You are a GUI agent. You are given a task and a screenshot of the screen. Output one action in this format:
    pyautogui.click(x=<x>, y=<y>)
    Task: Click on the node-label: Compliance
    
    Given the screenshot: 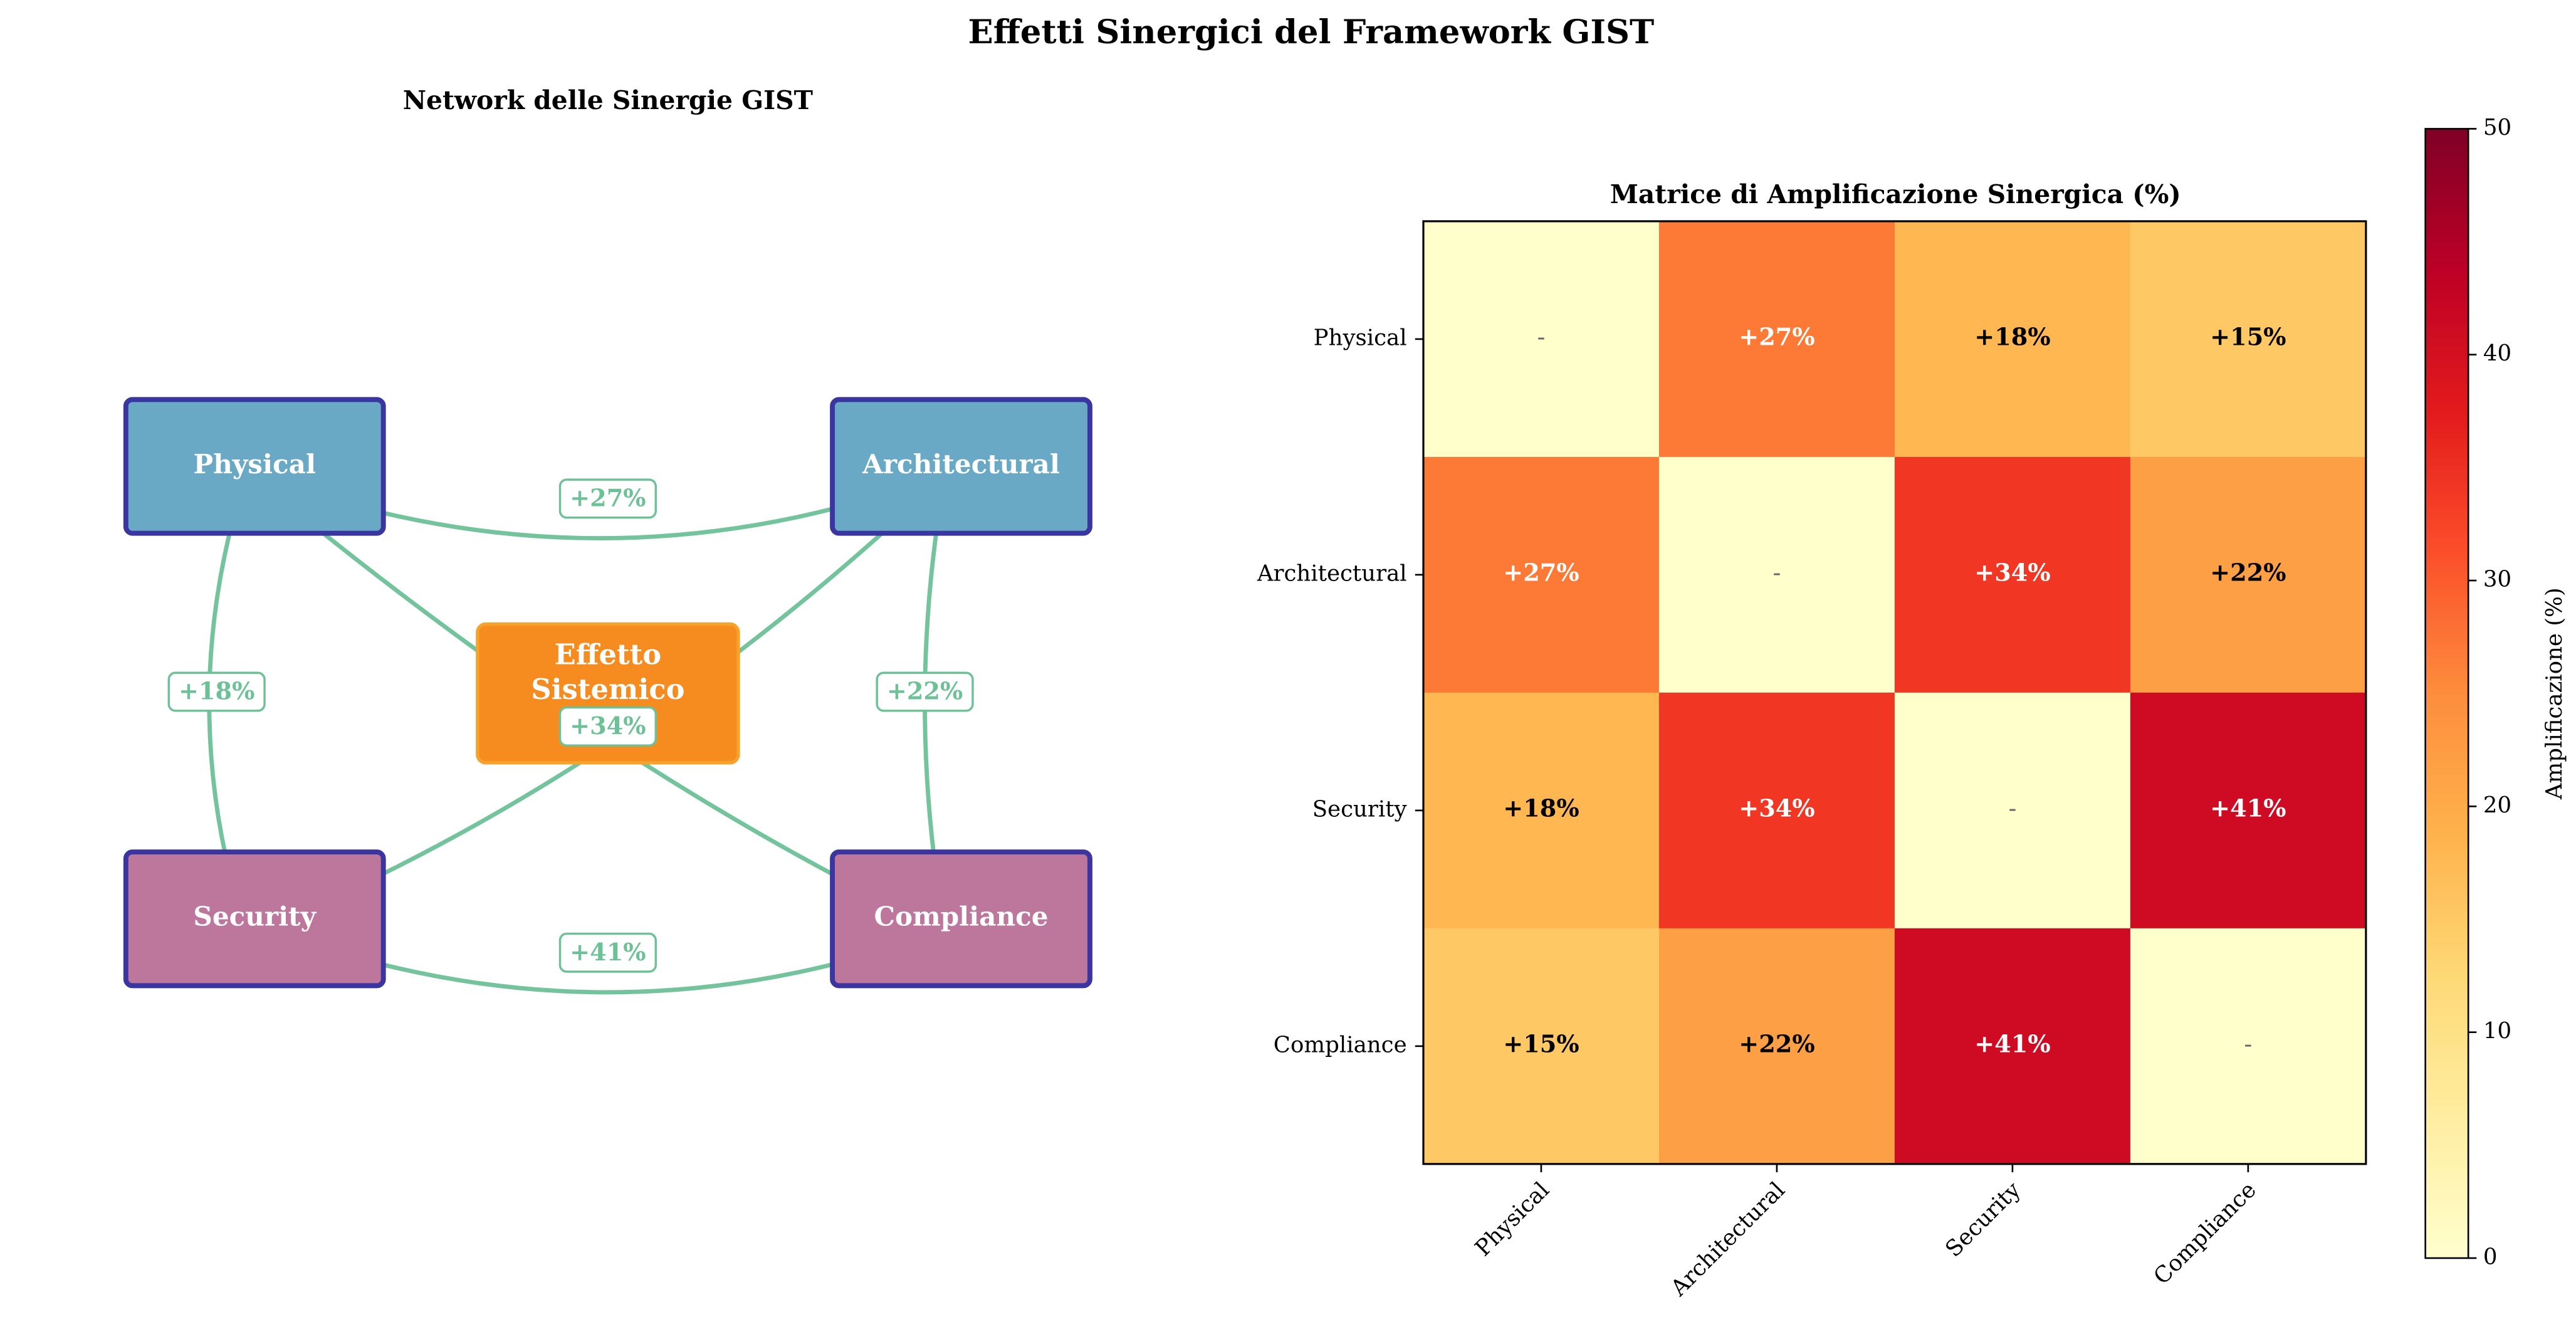 What is the action you would take?
    pyautogui.click(x=961, y=916)
    